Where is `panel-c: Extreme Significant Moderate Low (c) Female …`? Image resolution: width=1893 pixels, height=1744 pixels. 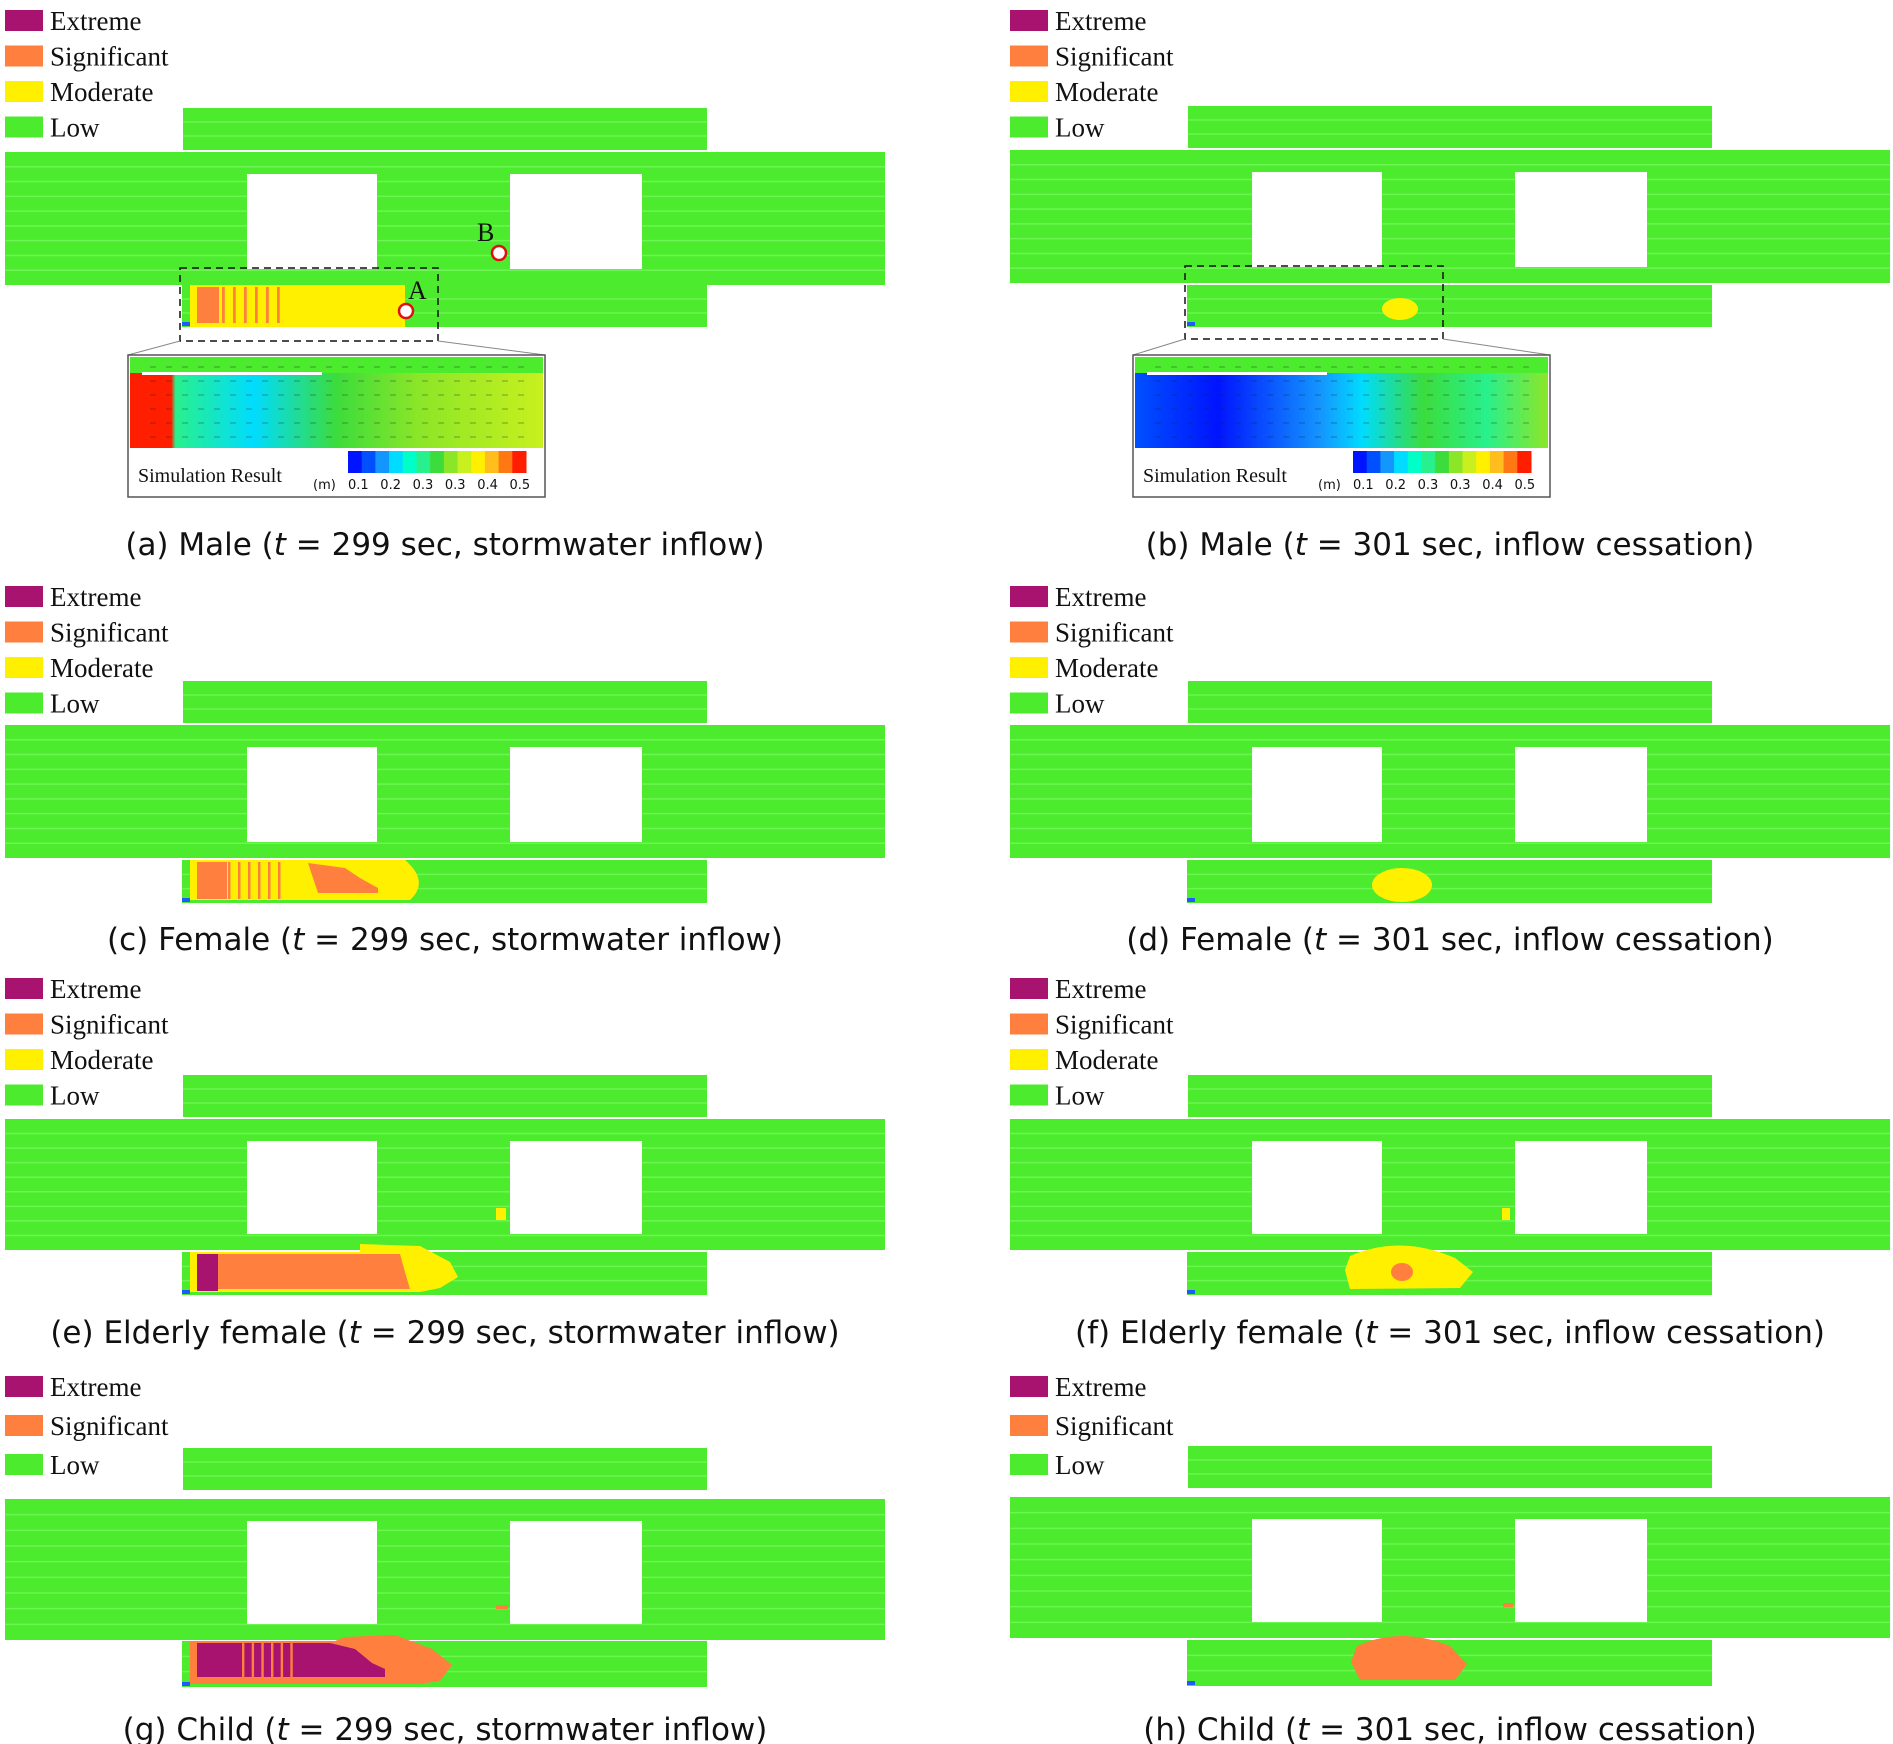
panel-c: Extreme Significant Moderate Low (c) Female … is located at coordinates (445, 770).